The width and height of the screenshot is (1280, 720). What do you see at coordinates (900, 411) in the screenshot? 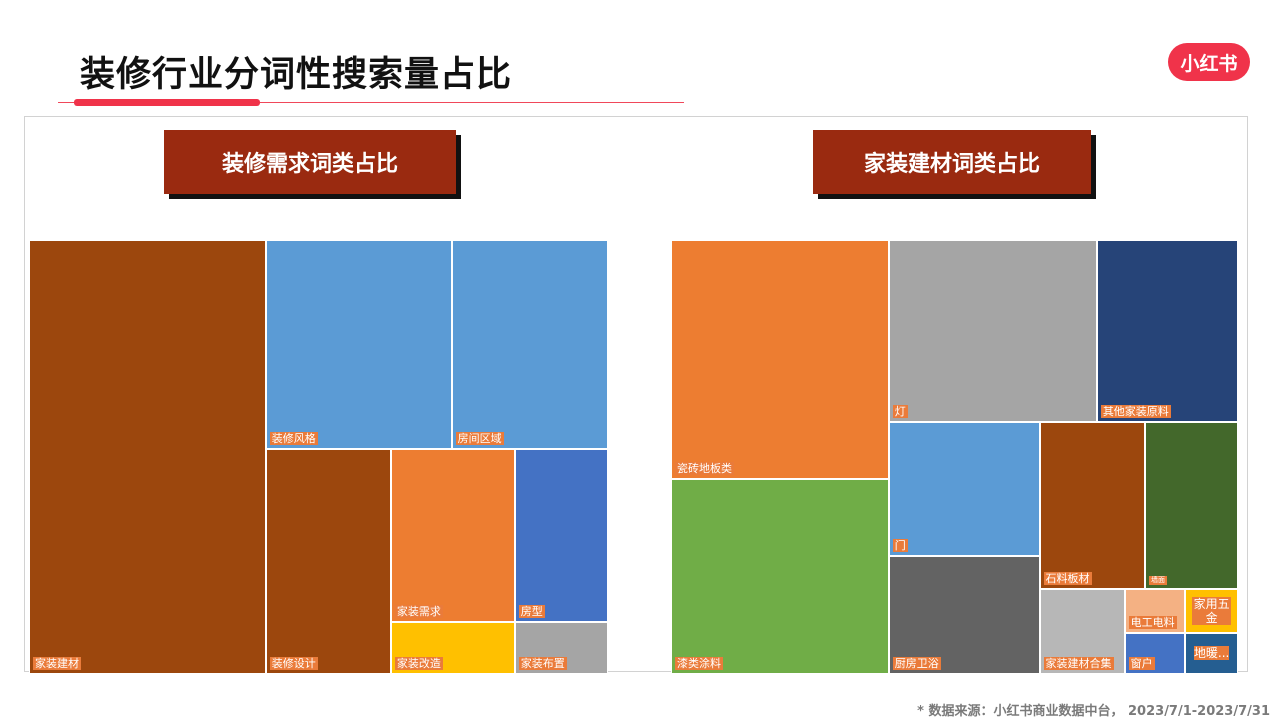
I see `treemap-cell-label: 灯` at bounding box center [900, 411].